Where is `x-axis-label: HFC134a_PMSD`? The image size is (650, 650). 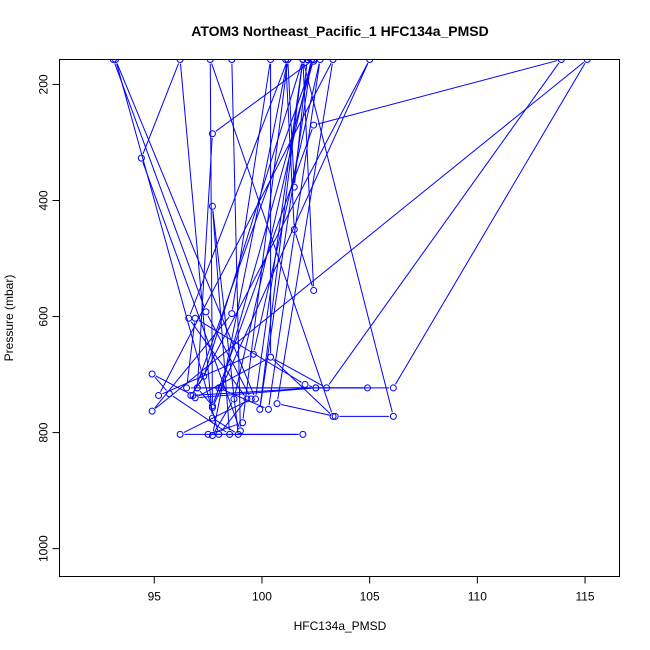
x-axis-label: HFC134a_PMSD is located at coordinates (340, 626).